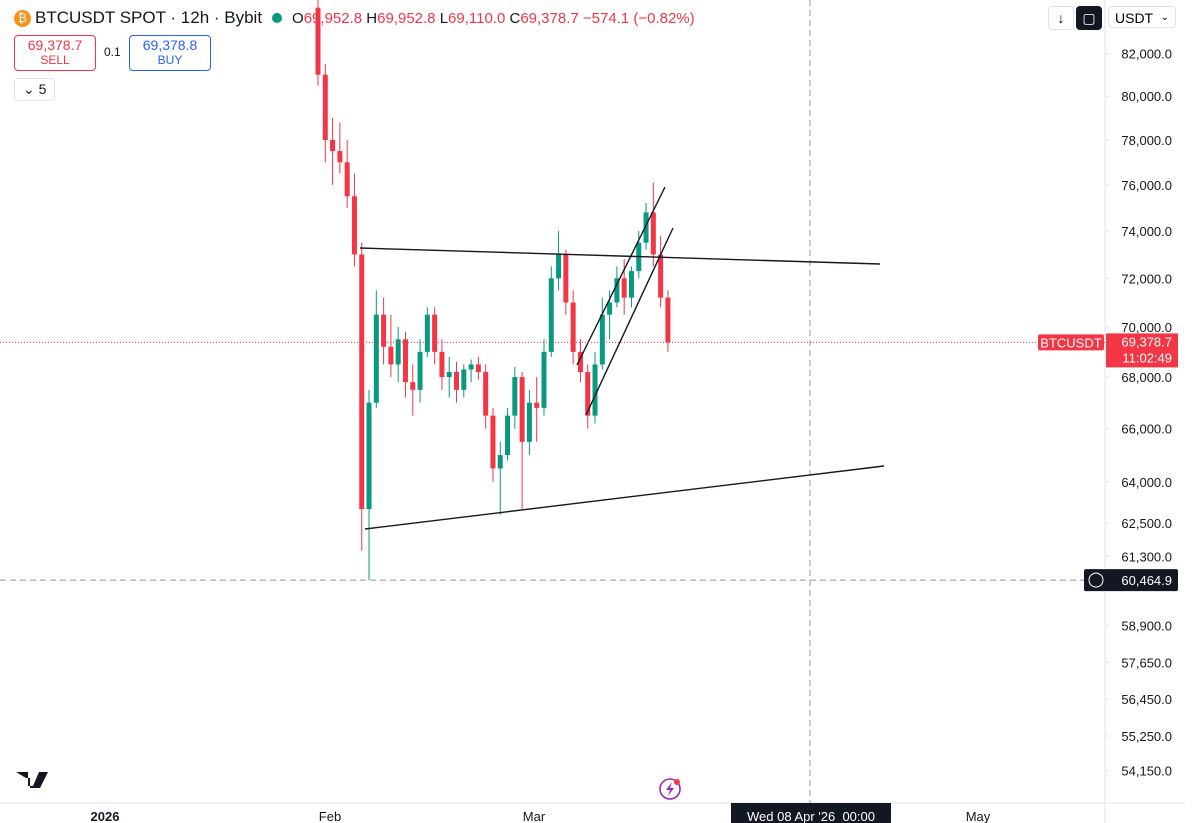 The height and width of the screenshot is (823, 1200). What do you see at coordinates (333, 18) in the screenshot?
I see `open: 69,952.8` at bounding box center [333, 18].